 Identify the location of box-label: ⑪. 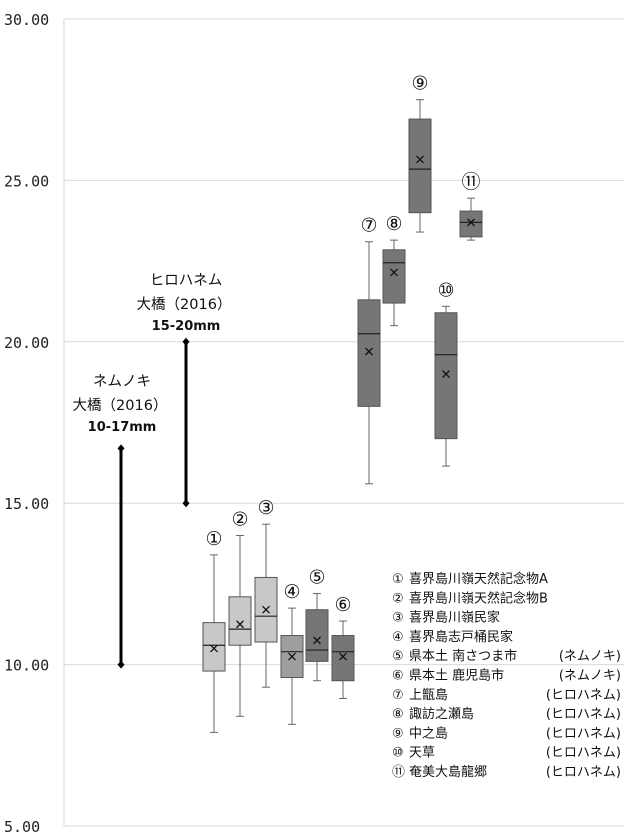
(470, 182).